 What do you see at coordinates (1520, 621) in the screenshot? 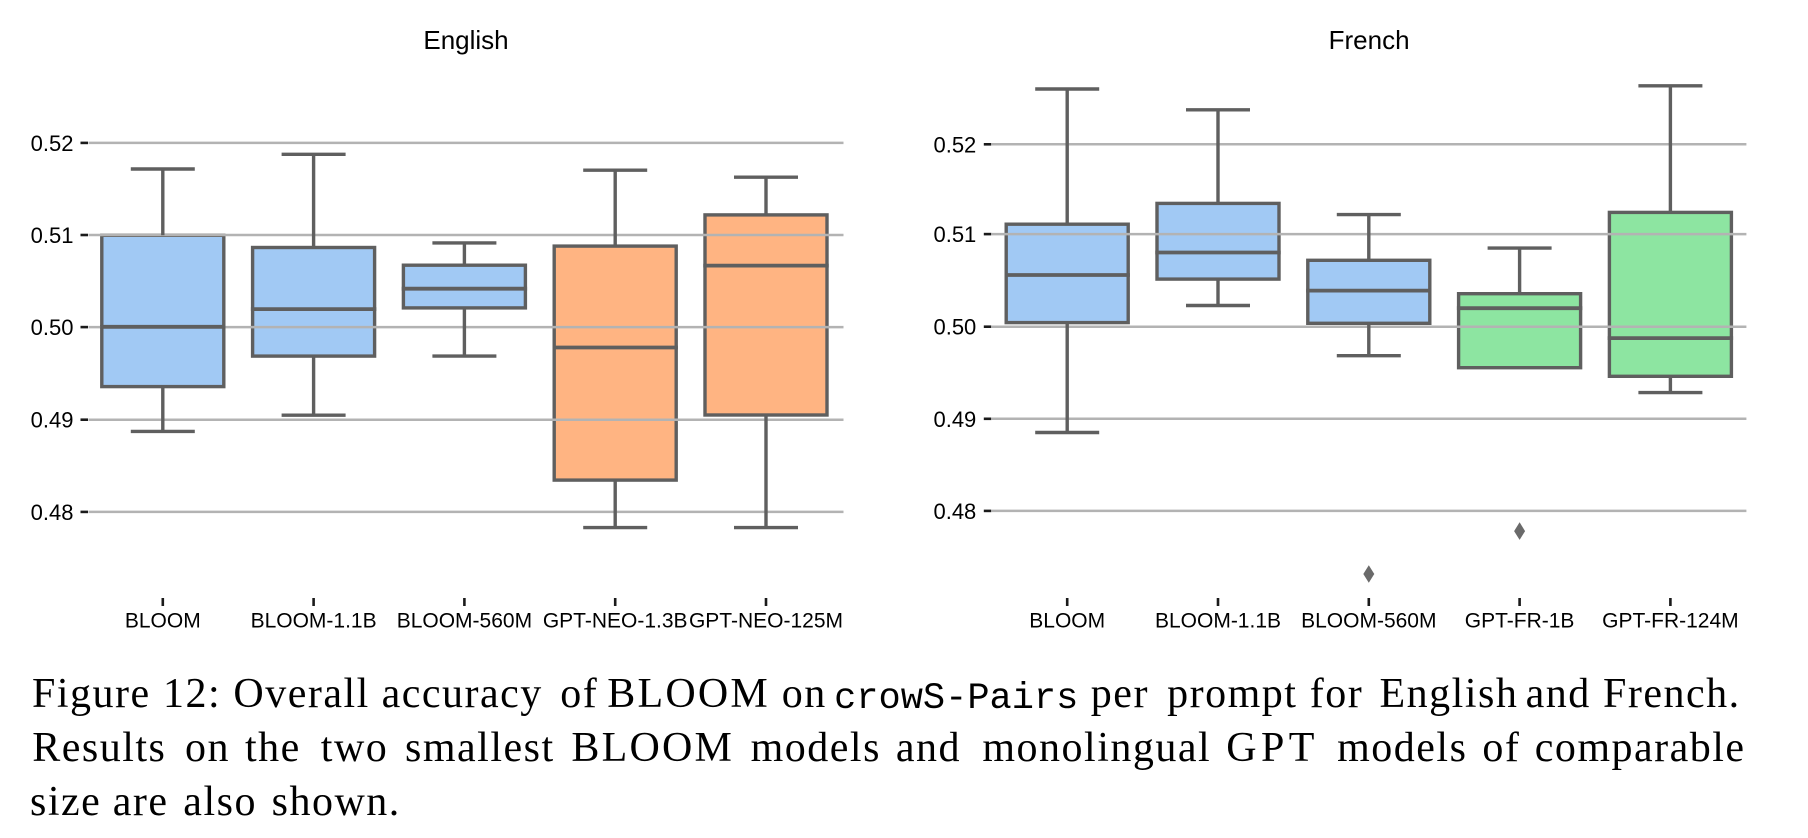
I see `svg-text: GPT-FR-1B` at bounding box center [1520, 621].